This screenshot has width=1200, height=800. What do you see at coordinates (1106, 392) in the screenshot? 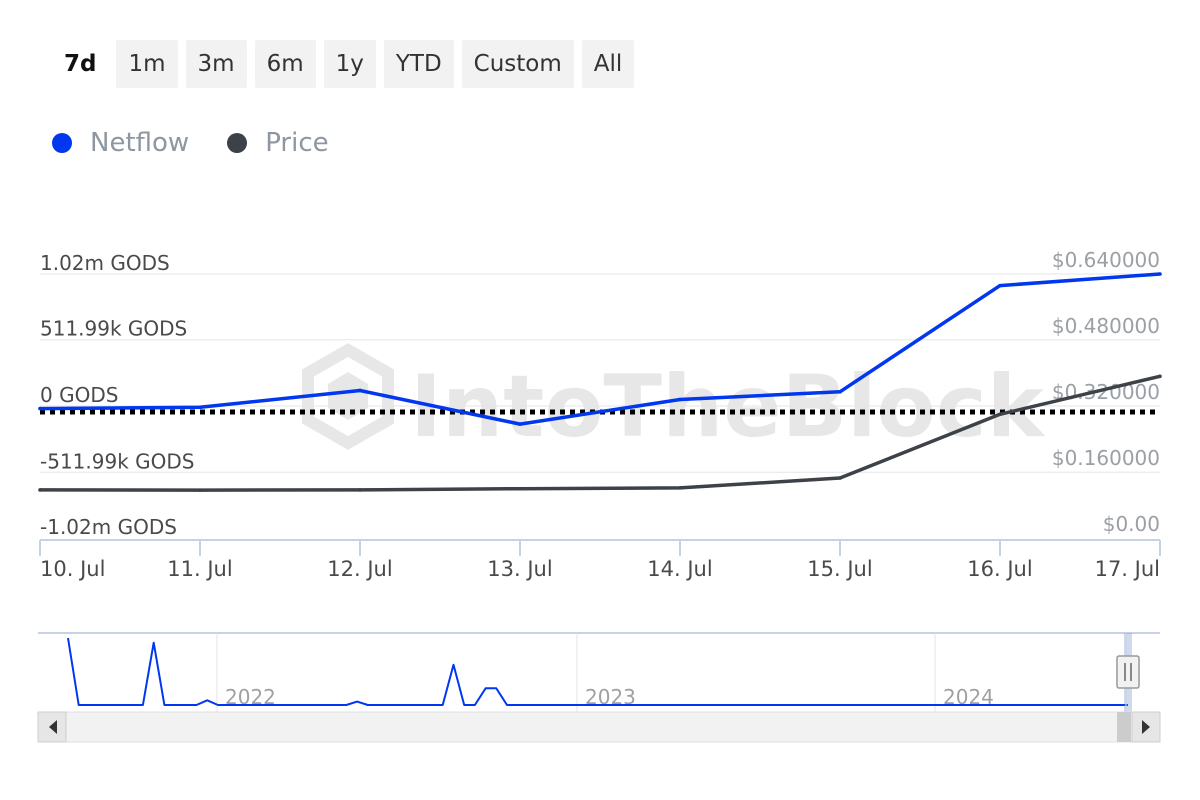
I see `y-right-tick-label: $0.320000` at bounding box center [1106, 392].